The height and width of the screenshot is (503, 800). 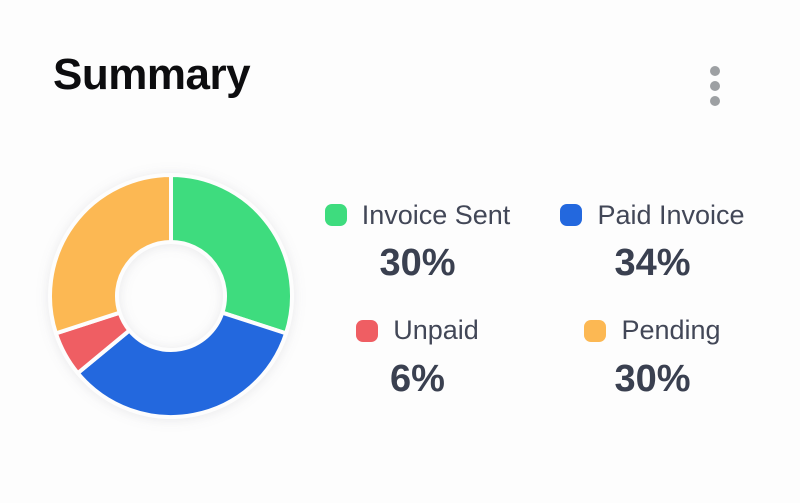 What do you see at coordinates (595, 330) in the screenshot?
I see `pending-swatch-icon` at bounding box center [595, 330].